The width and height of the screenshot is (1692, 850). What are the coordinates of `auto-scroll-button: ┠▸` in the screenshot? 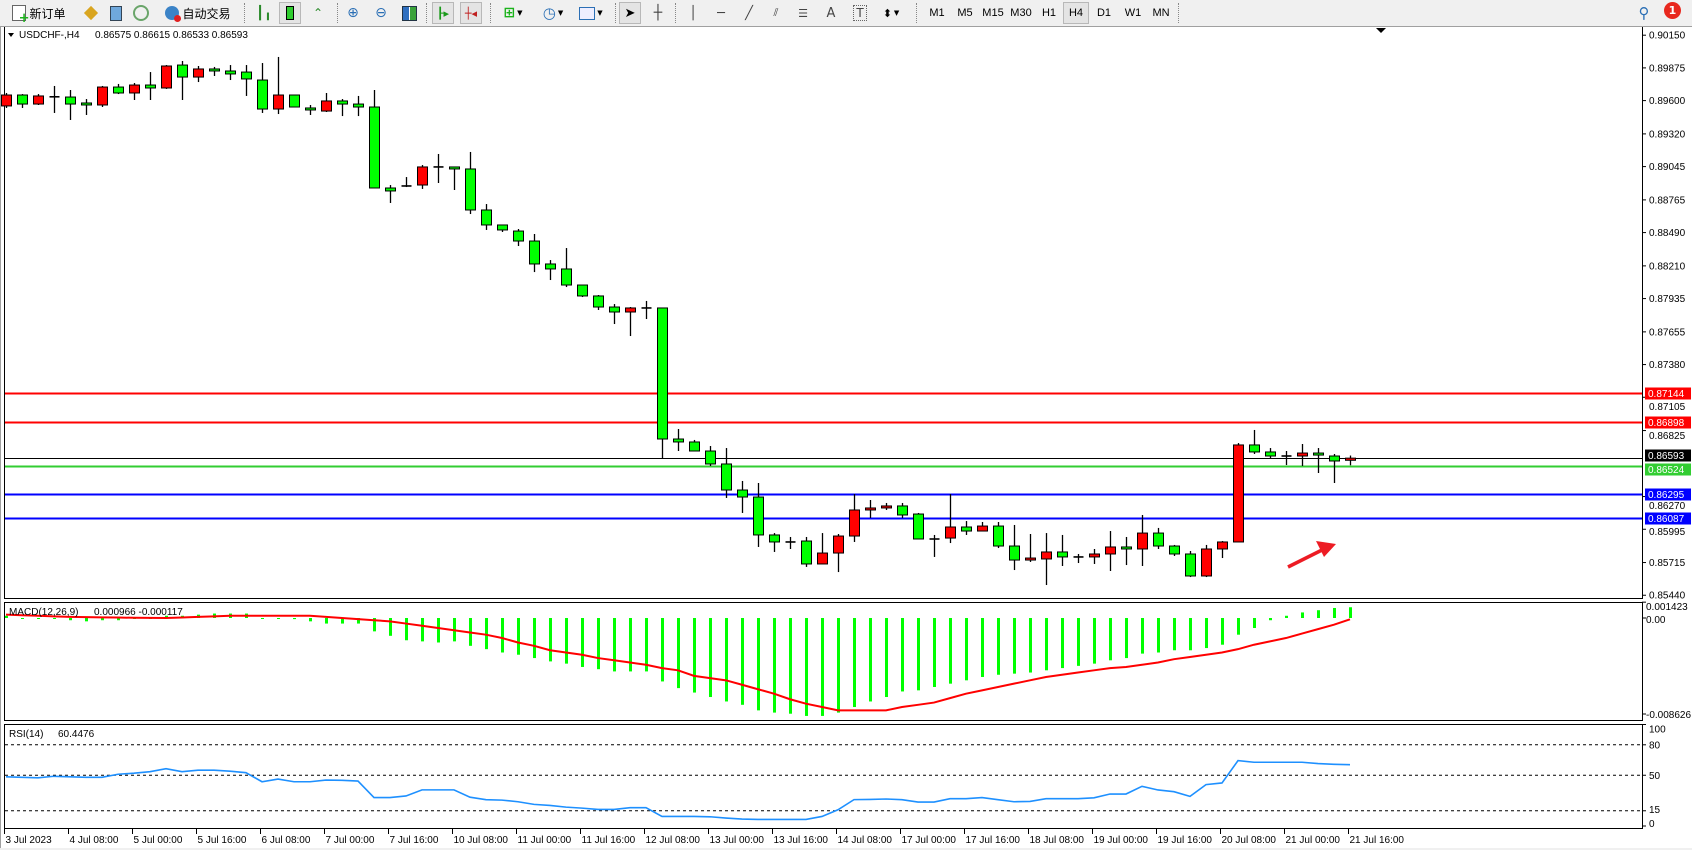 It's located at (443, 13).